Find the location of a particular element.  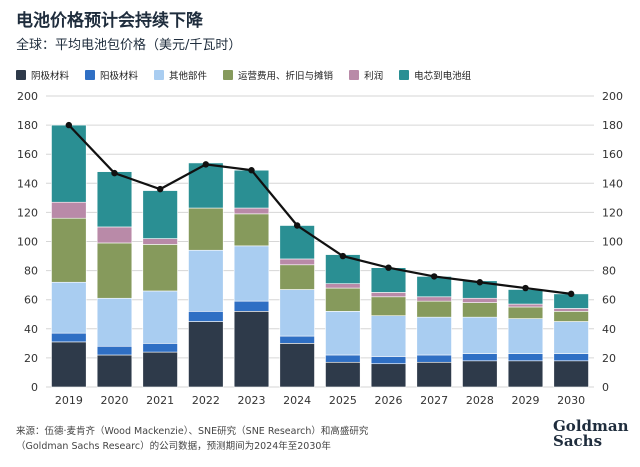

logo-line-2: Sachs is located at coordinates (578, 441).